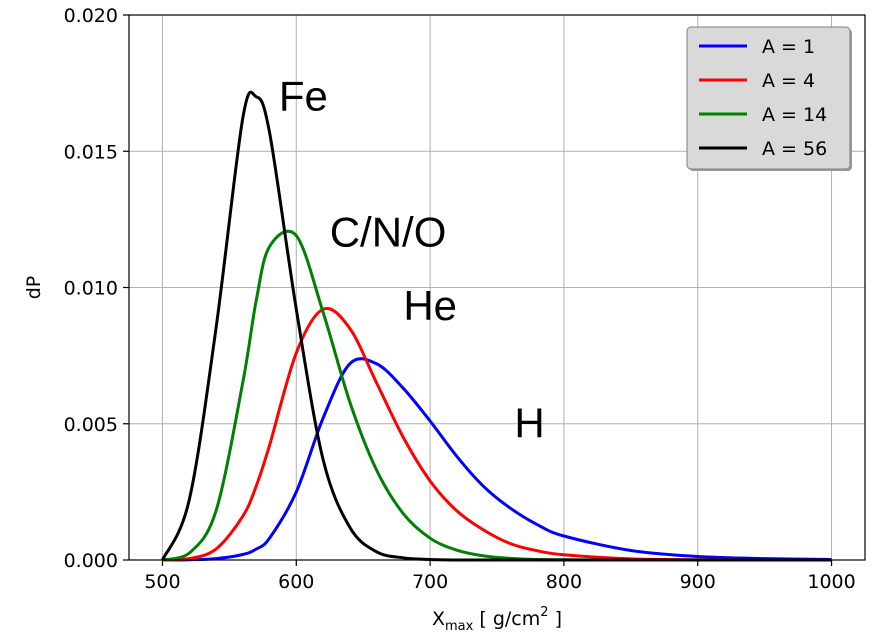 This screenshot has width=873, height=635. Describe the element at coordinates (438, 619) in the screenshot. I see `x-axis-label-main: X` at that location.